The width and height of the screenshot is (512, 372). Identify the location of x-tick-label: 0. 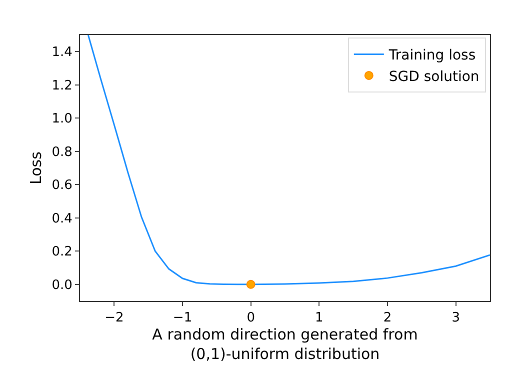
(250, 318).